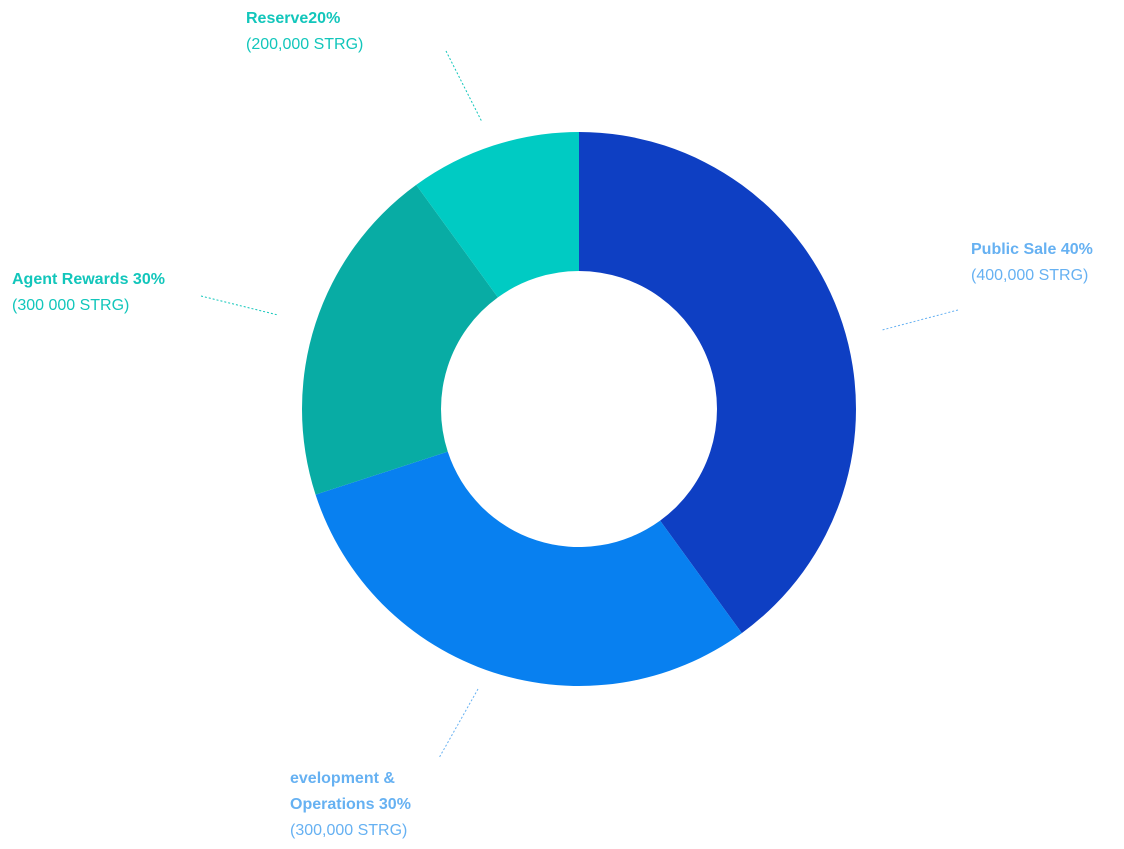 The height and width of the screenshot is (849, 1124). I want to click on label-development-title-line2: Operations 30%, so click(350, 804).